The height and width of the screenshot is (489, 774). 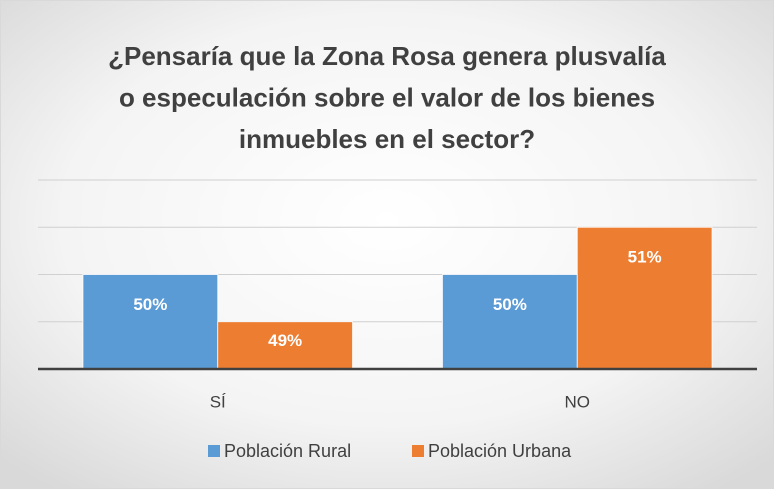 What do you see at coordinates (578, 401) in the screenshot?
I see `x-tick-label: NO` at bounding box center [578, 401].